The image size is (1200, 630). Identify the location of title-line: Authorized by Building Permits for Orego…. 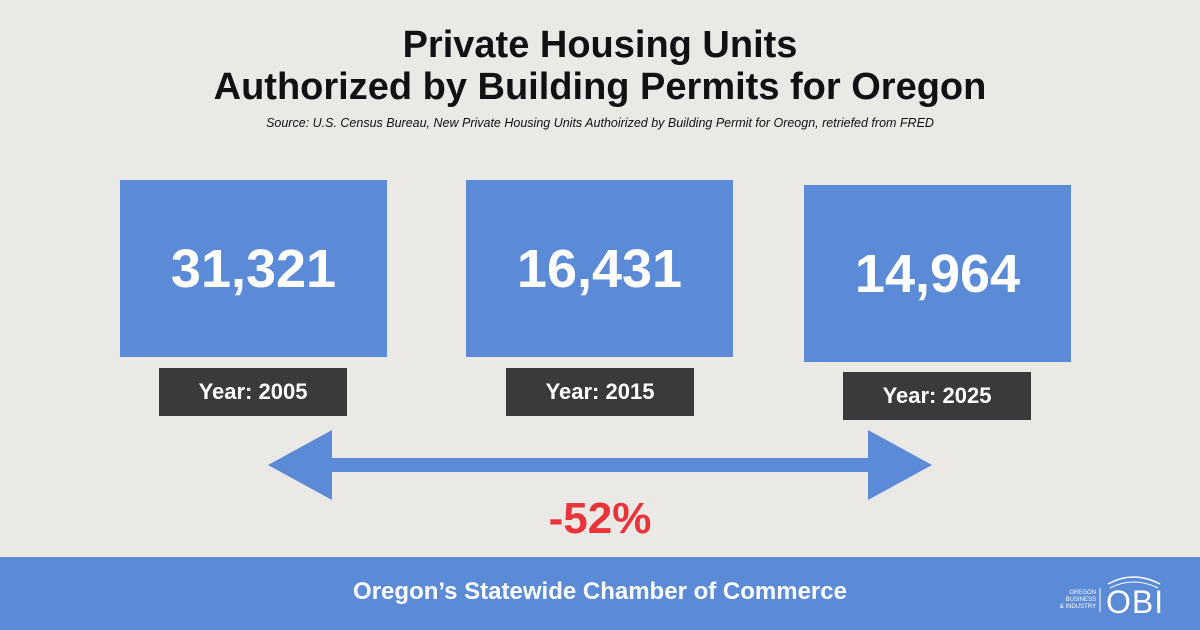
(600, 87).